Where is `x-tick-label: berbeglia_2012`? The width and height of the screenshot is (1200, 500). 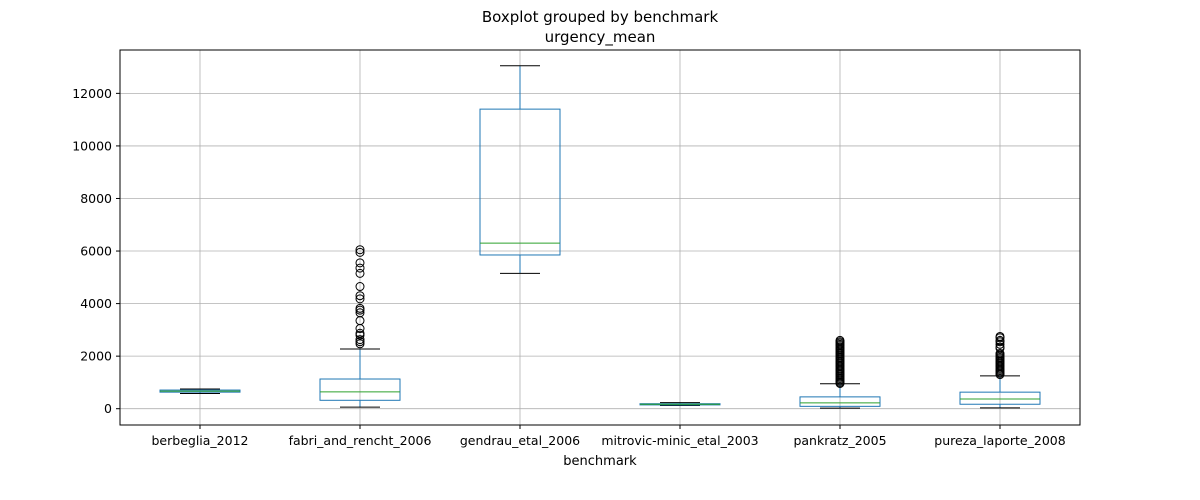
x-tick-label: berbeglia_2012 is located at coordinates (200, 440).